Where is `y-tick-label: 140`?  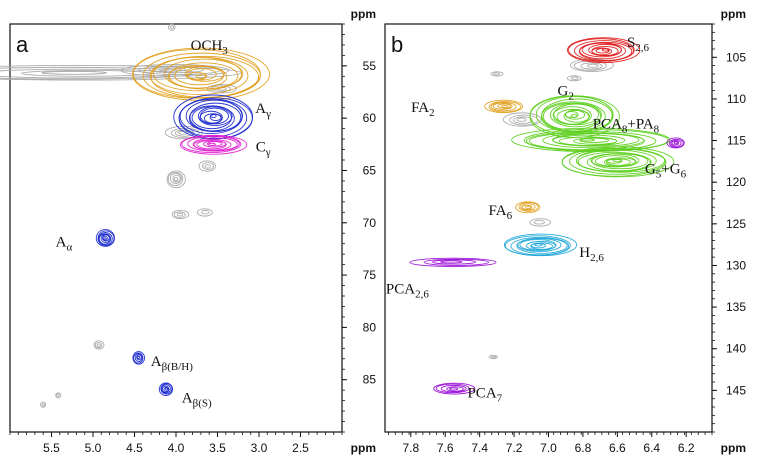
y-tick-label: 140 is located at coordinates (736, 349).